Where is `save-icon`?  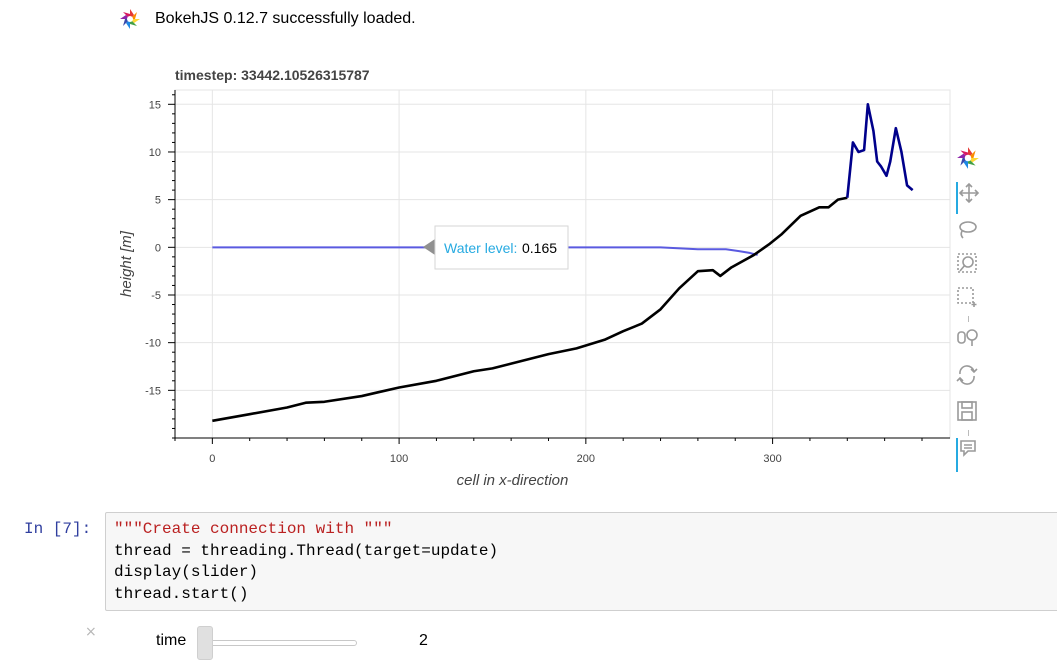 save-icon is located at coordinates (967, 411).